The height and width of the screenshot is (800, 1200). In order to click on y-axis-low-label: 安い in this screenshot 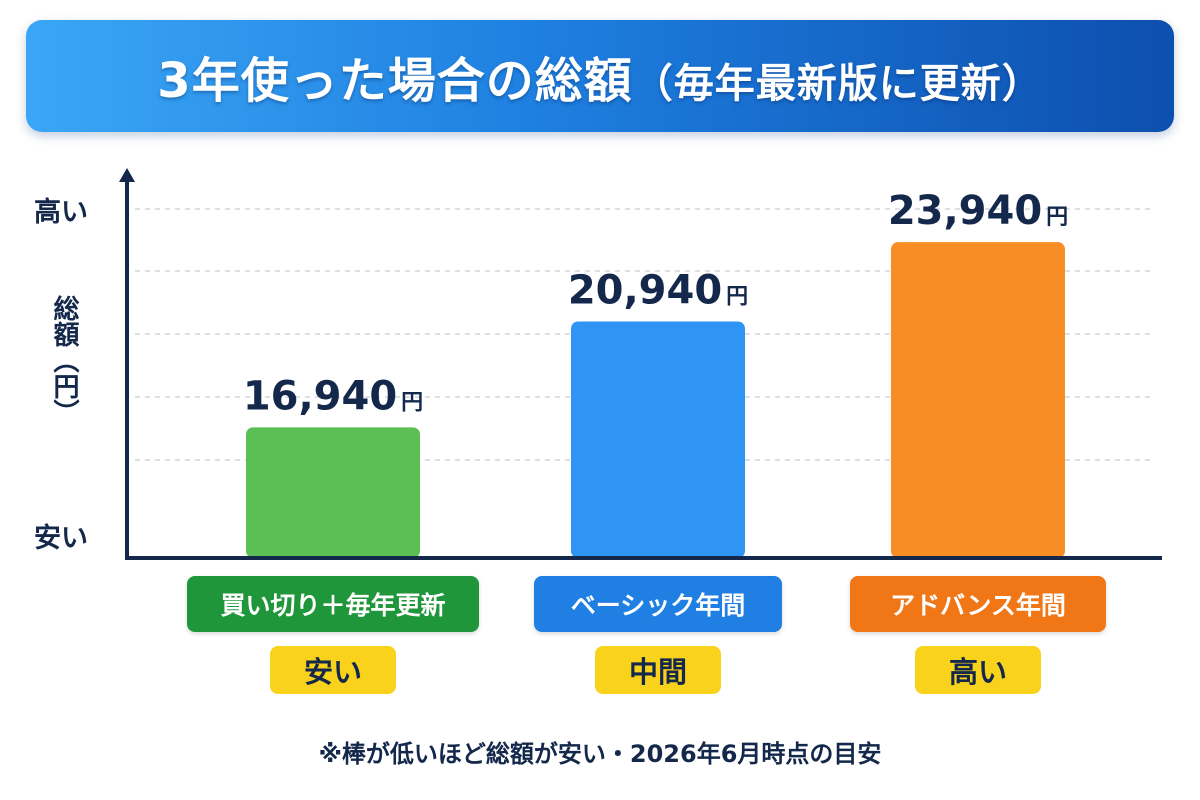, I will do `click(61, 538)`.